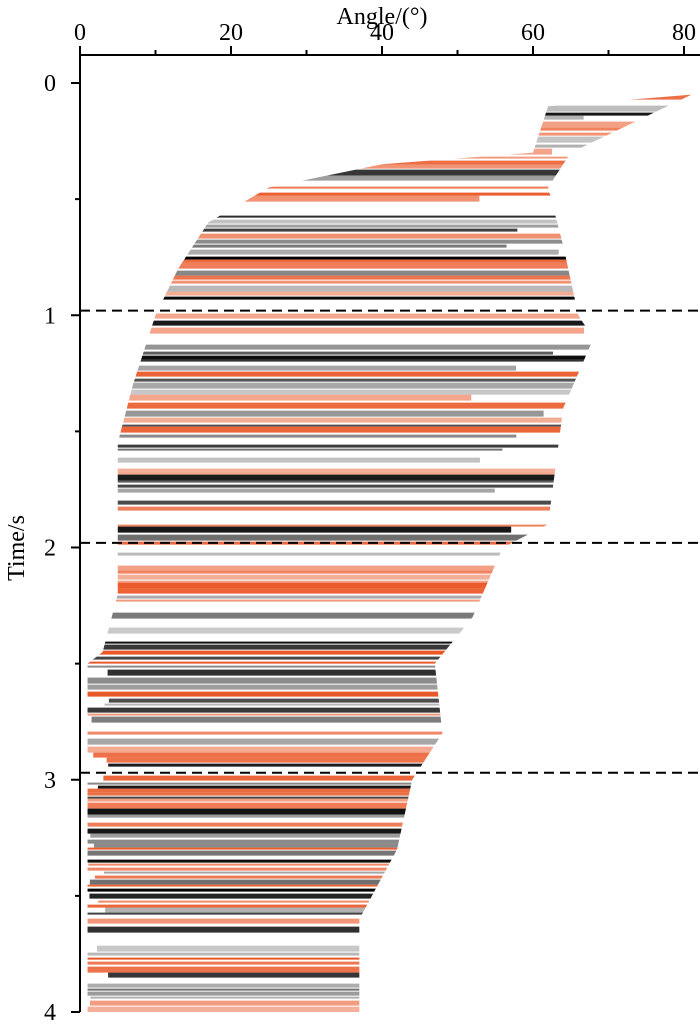 This screenshot has width=700, height=1031. Describe the element at coordinates (50, 549) in the screenshot. I see `y-tick-label: 2` at that location.